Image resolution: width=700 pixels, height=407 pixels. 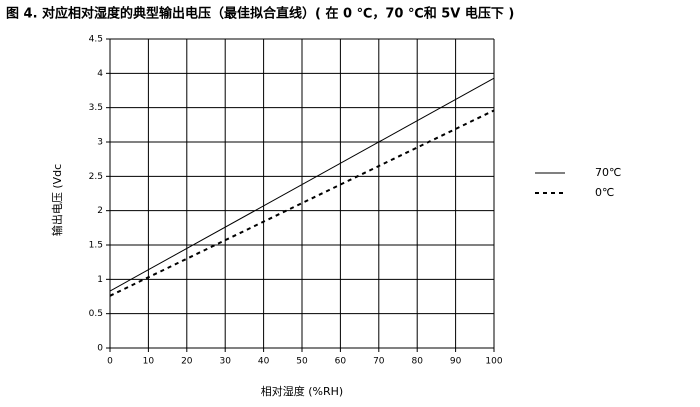 I want to click on x-tick-label: 50, so click(x=302, y=362).